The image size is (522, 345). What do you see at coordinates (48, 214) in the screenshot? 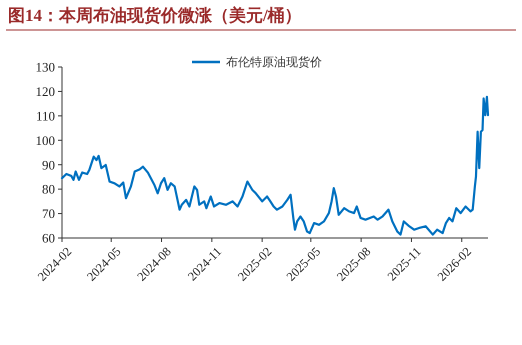
I see `y-tick-label: 70` at bounding box center [48, 214].